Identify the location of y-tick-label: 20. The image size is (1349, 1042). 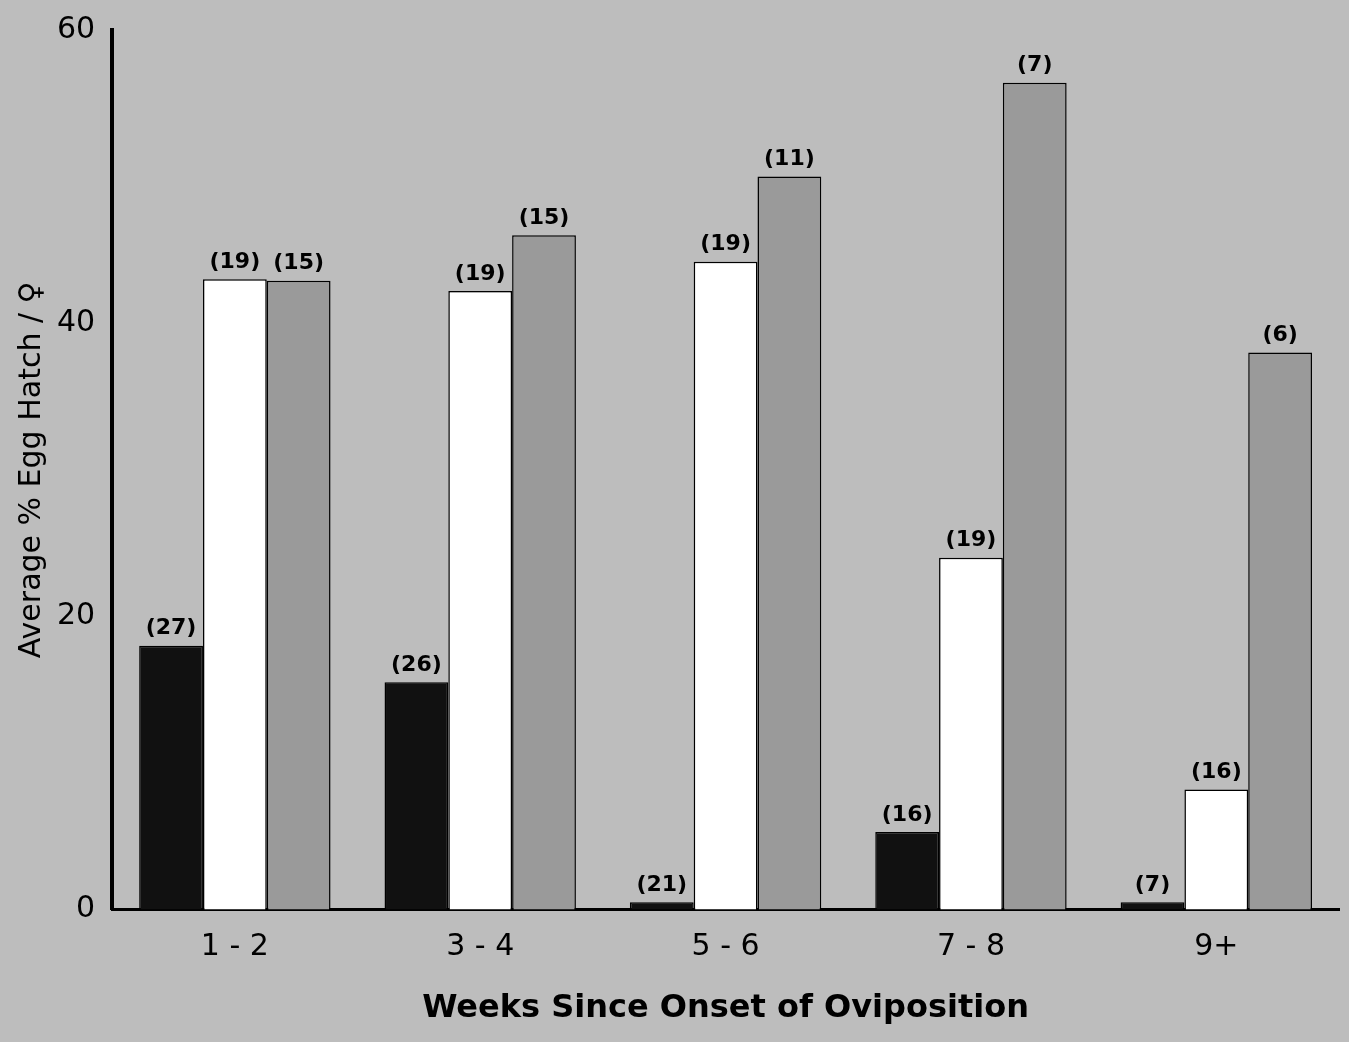
(76, 614).